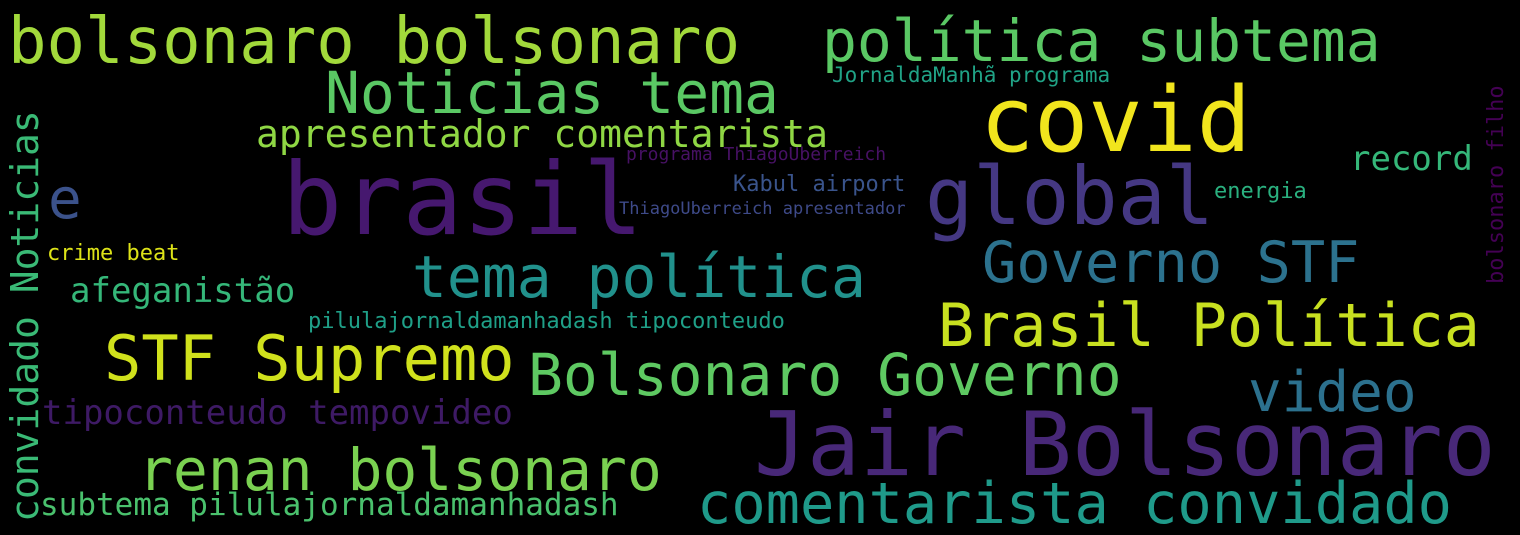 The width and height of the screenshot is (1520, 535). Describe the element at coordinates (463, 199) in the screenshot. I see `word: brasil` at that location.